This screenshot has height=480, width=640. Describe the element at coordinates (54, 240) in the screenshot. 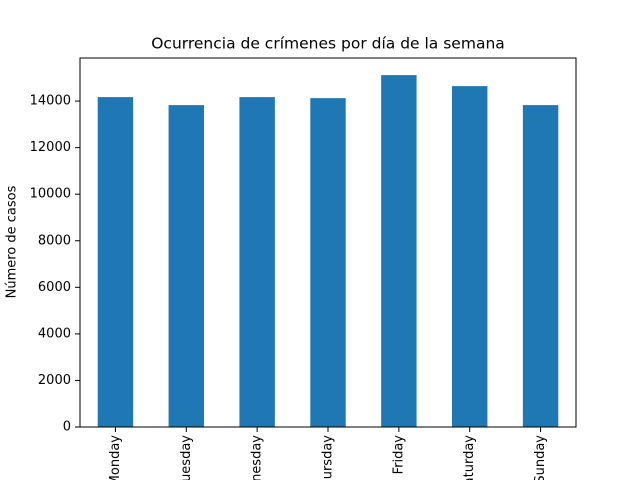

I see `y-tick-label: 8000` at that location.